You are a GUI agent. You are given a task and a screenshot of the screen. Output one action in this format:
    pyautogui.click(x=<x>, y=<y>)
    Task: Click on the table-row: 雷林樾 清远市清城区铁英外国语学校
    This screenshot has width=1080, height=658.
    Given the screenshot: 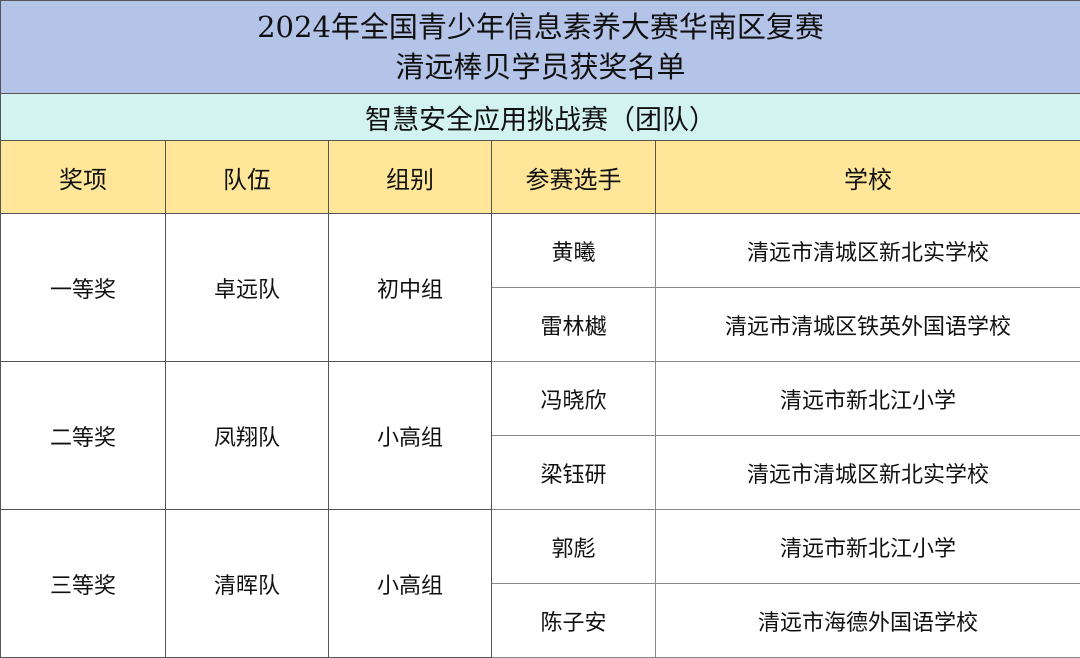 What is the action you would take?
    pyautogui.click(x=540, y=324)
    